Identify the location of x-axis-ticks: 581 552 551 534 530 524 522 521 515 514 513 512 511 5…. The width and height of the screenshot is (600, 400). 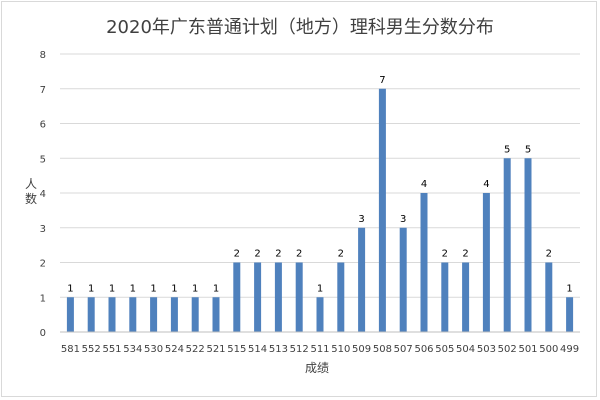
(320, 349).